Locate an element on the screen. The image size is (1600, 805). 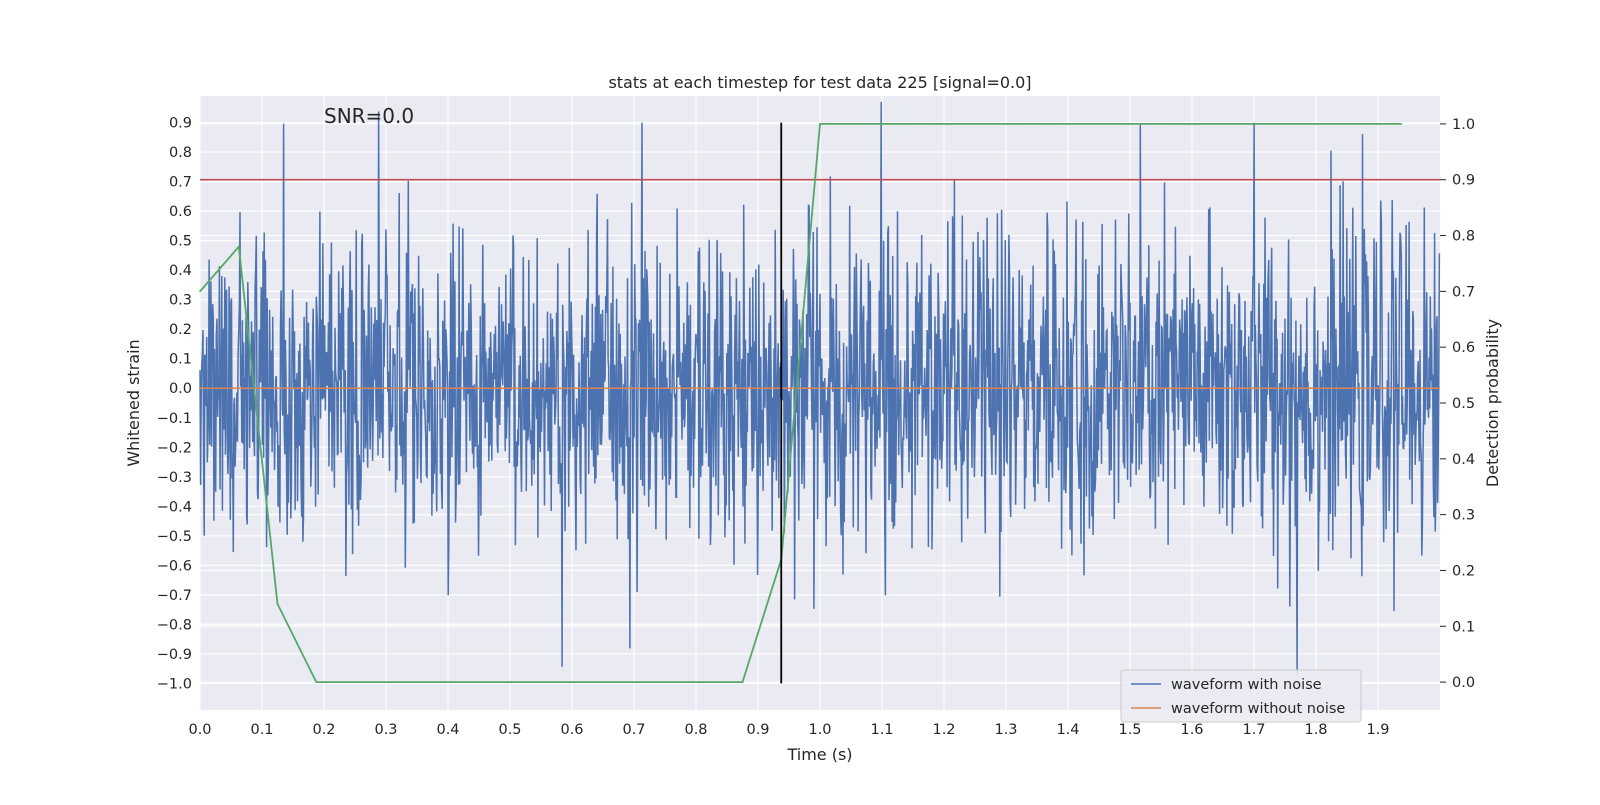
y2-tick-label: 0.4 is located at coordinates (1463, 460).